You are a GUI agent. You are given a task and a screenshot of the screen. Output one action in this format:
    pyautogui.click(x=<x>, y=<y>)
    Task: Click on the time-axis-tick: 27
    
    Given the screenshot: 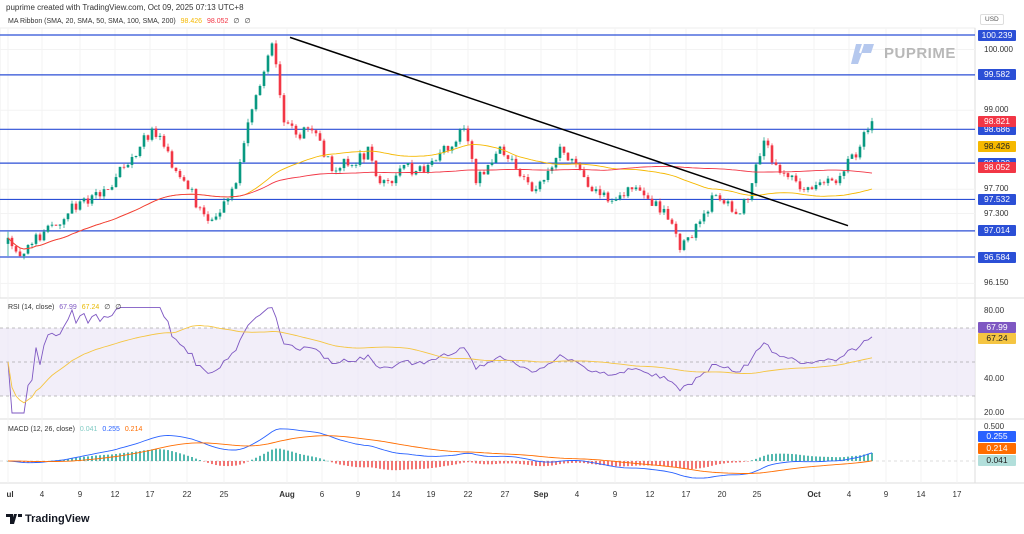 What is the action you would take?
    pyautogui.click(x=505, y=494)
    